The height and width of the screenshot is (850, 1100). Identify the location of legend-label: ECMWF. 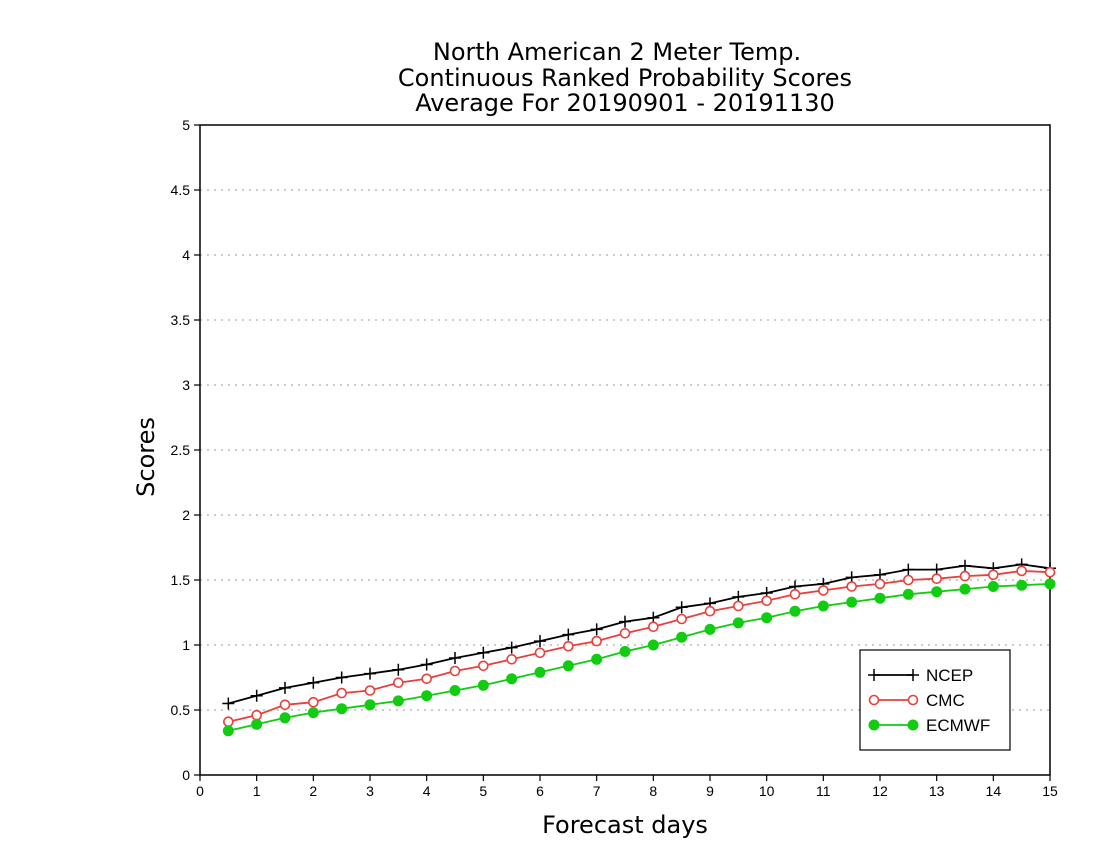
(958, 725).